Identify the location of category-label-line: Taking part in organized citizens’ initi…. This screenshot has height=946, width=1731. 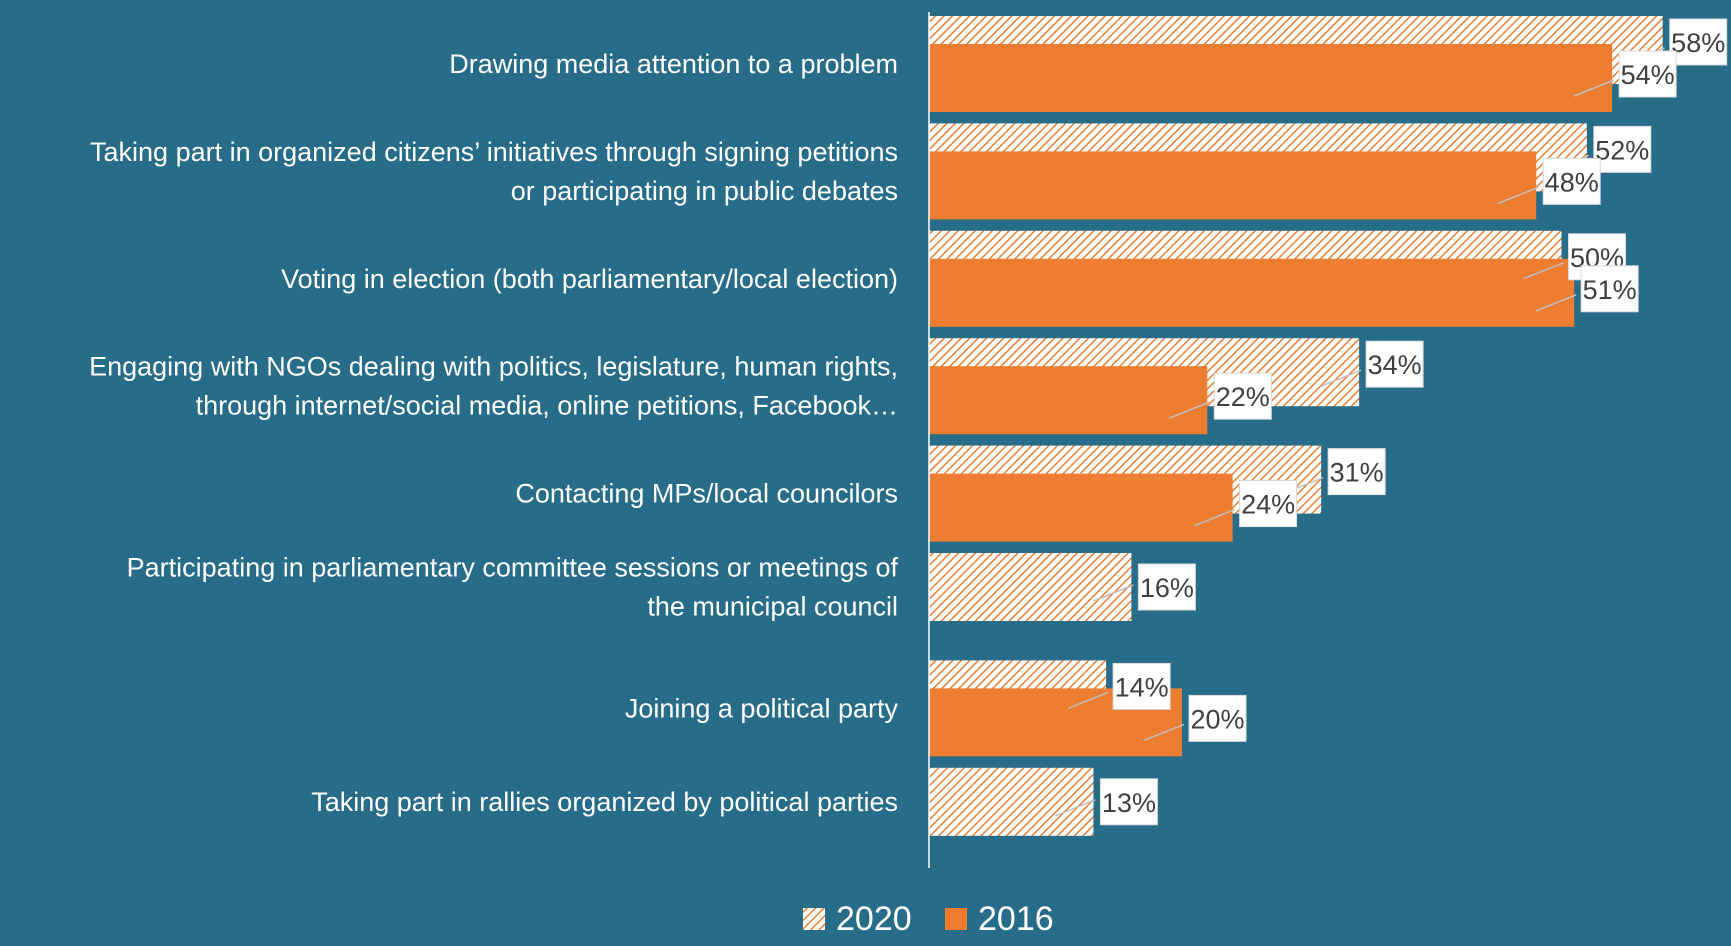
(494, 152).